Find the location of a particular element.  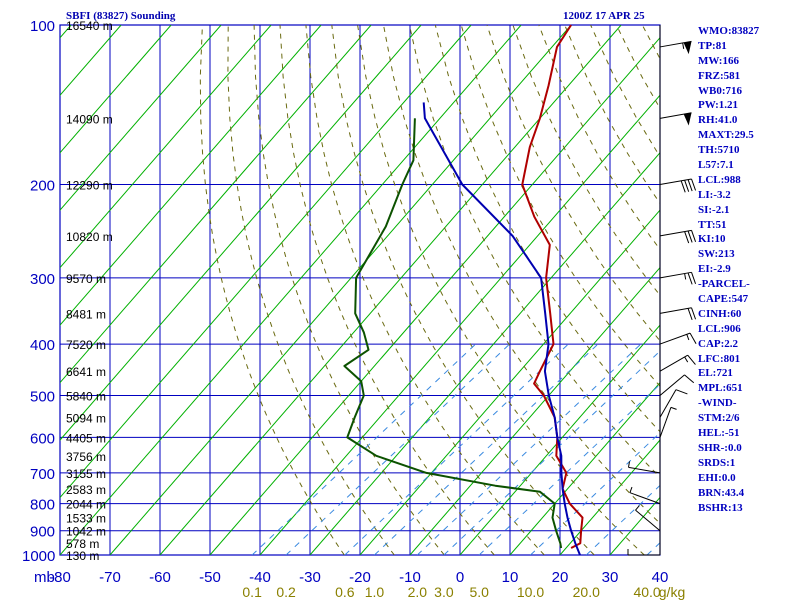

index-entry: BRN:43.4 is located at coordinates (721, 492).